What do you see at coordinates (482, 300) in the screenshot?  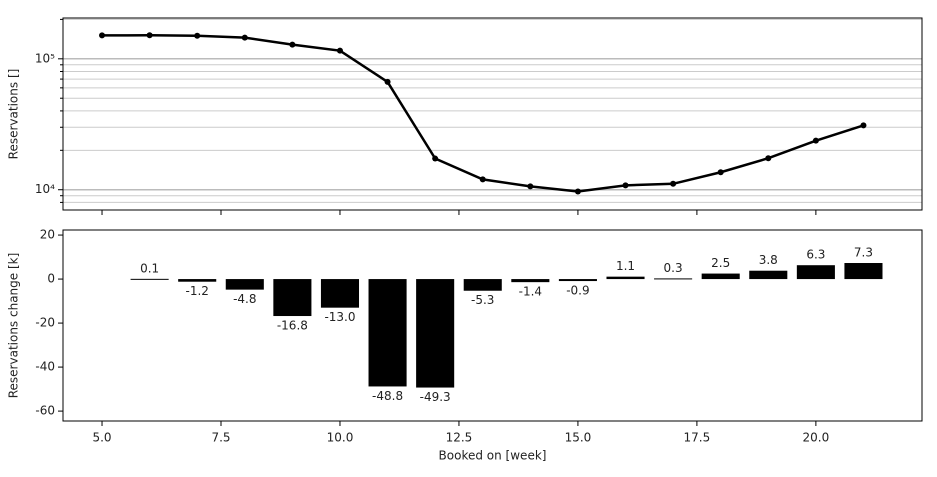 I see `data-label: -5.3` at bounding box center [482, 300].